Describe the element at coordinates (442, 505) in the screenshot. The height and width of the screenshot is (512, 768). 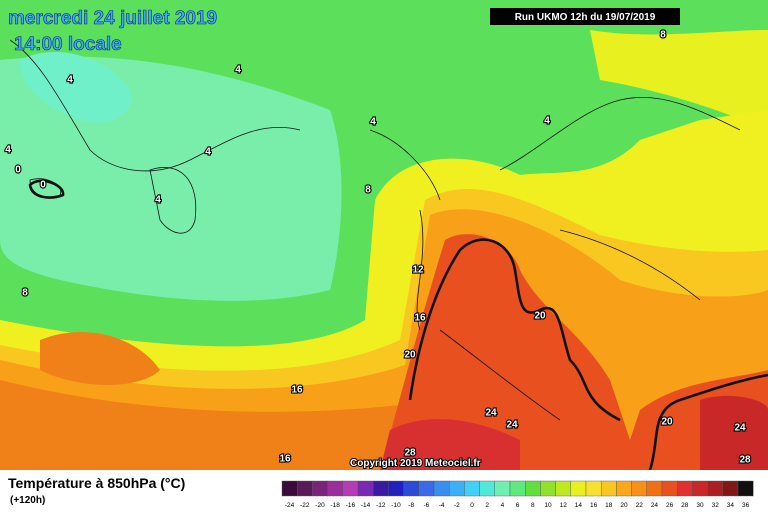
I see `colorbar-tick-label: -4` at that location.